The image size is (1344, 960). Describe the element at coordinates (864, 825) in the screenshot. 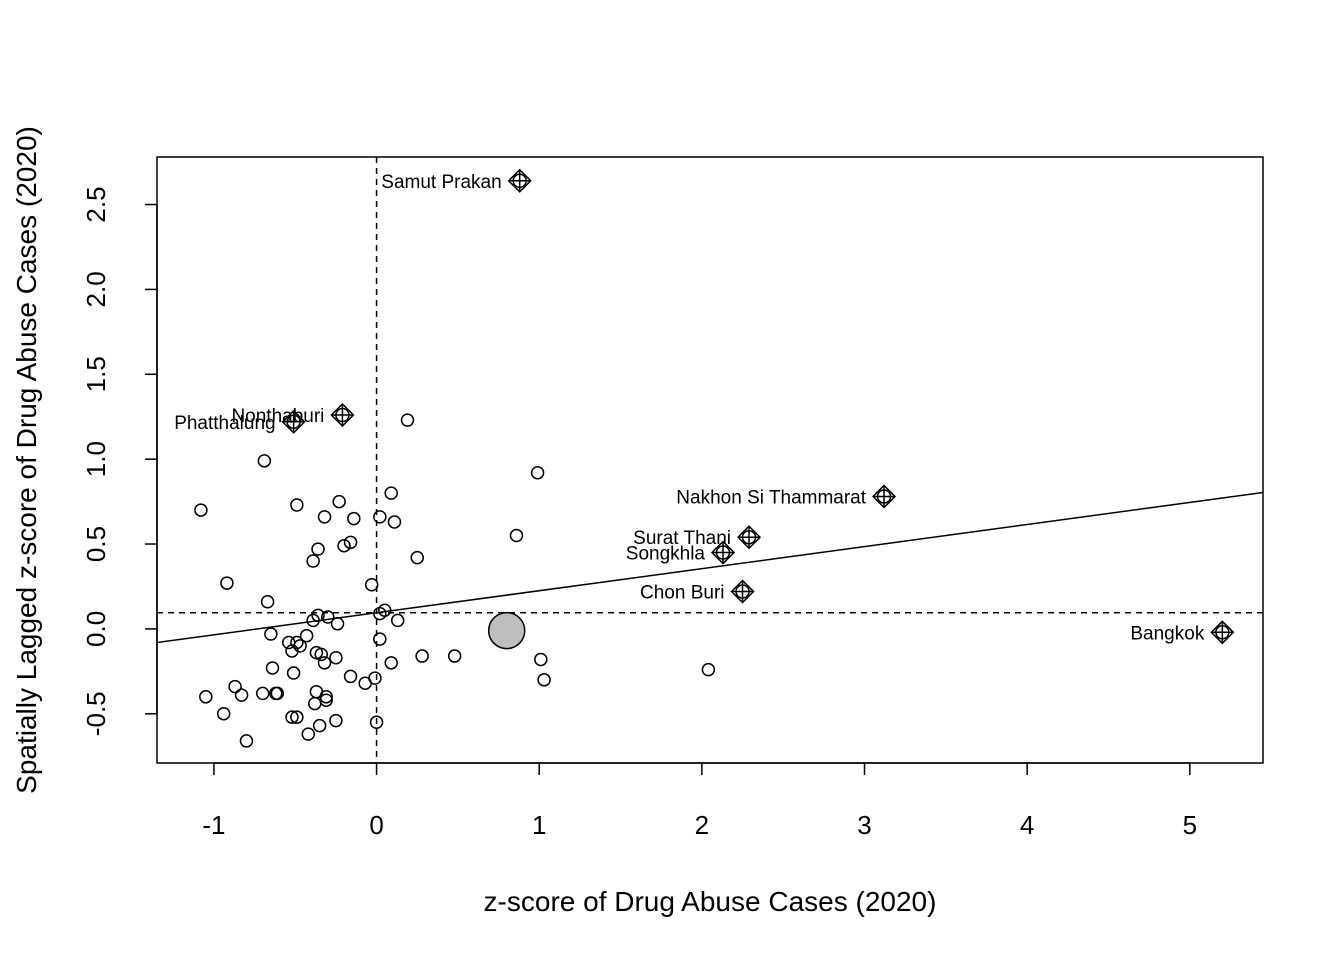

I see `x-tick-label: 3` at that location.